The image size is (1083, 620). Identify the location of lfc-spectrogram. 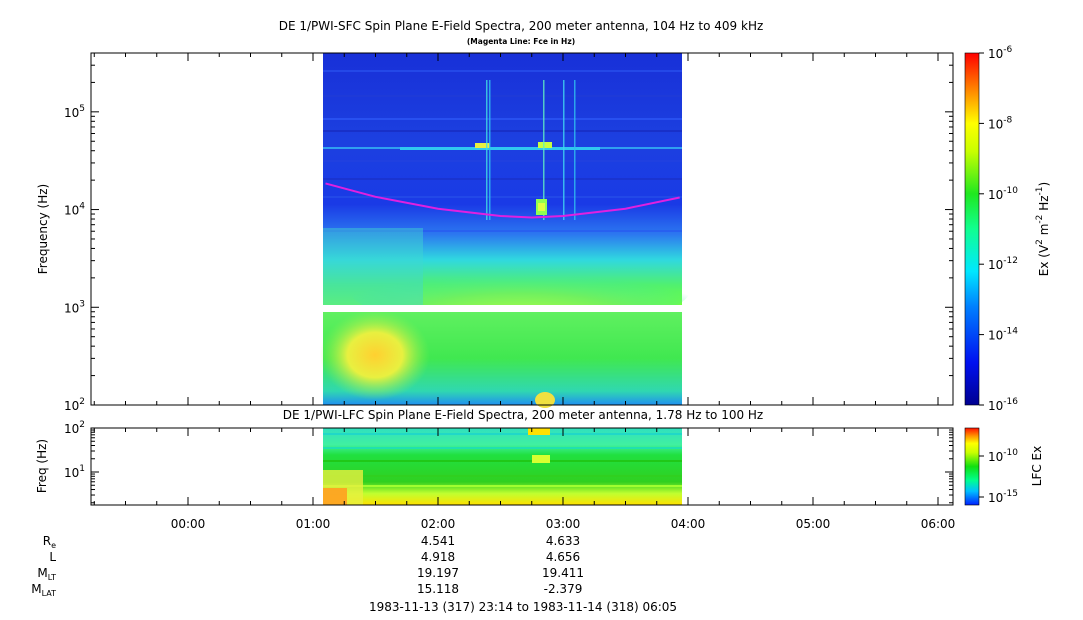
(502, 466).